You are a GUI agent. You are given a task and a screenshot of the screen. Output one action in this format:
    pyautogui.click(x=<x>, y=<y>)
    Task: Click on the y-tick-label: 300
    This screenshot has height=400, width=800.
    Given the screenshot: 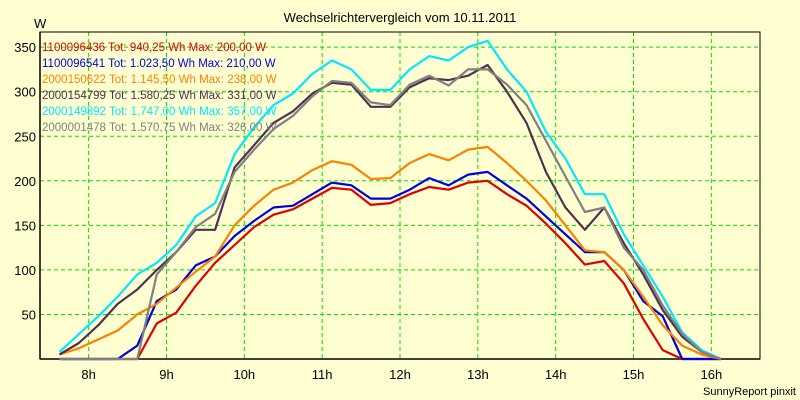 What is the action you would take?
    pyautogui.click(x=25, y=92)
    